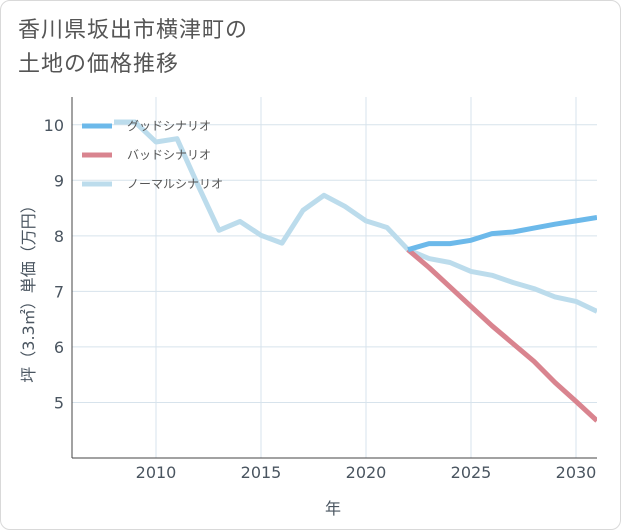 The image size is (621, 530). What do you see at coordinates (333, 508) in the screenshot?
I see `x-axis-label: 年` at bounding box center [333, 508].